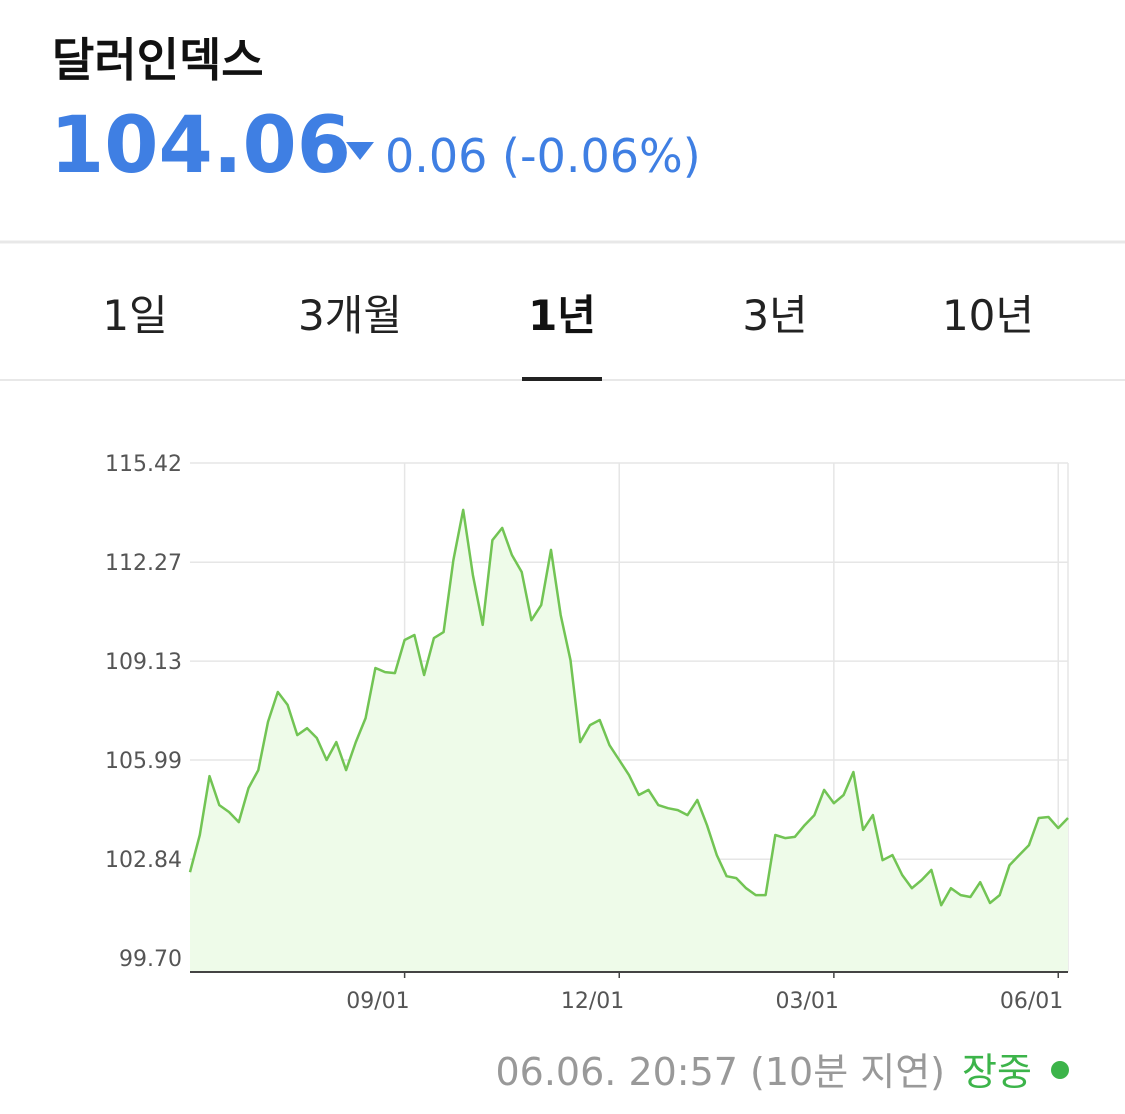 The width and height of the screenshot is (1125, 1114). Describe the element at coordinates (1060, 1070) in the screenshot. I see `status-dot` at that location.